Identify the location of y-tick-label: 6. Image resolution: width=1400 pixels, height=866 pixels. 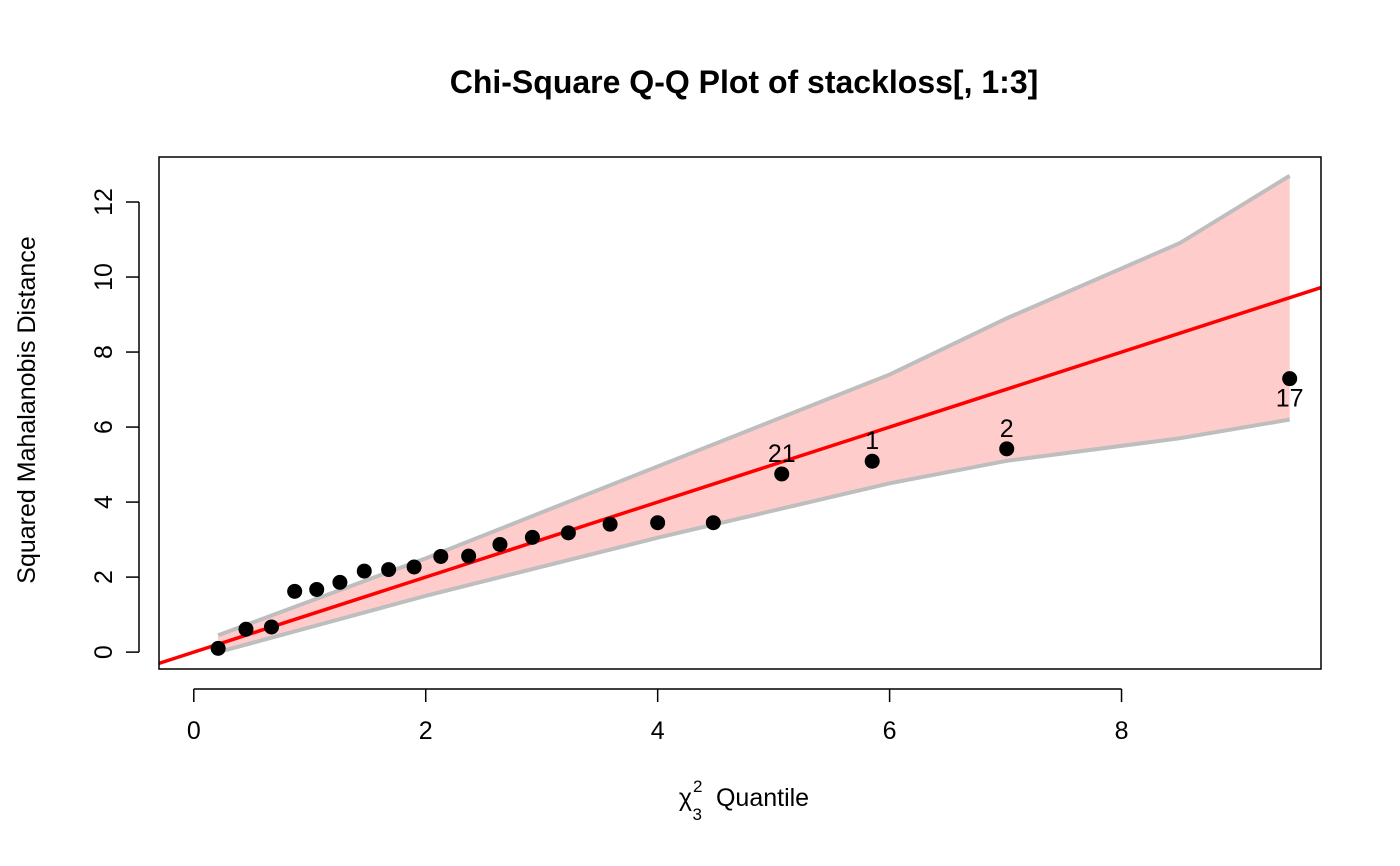
(104, 427).